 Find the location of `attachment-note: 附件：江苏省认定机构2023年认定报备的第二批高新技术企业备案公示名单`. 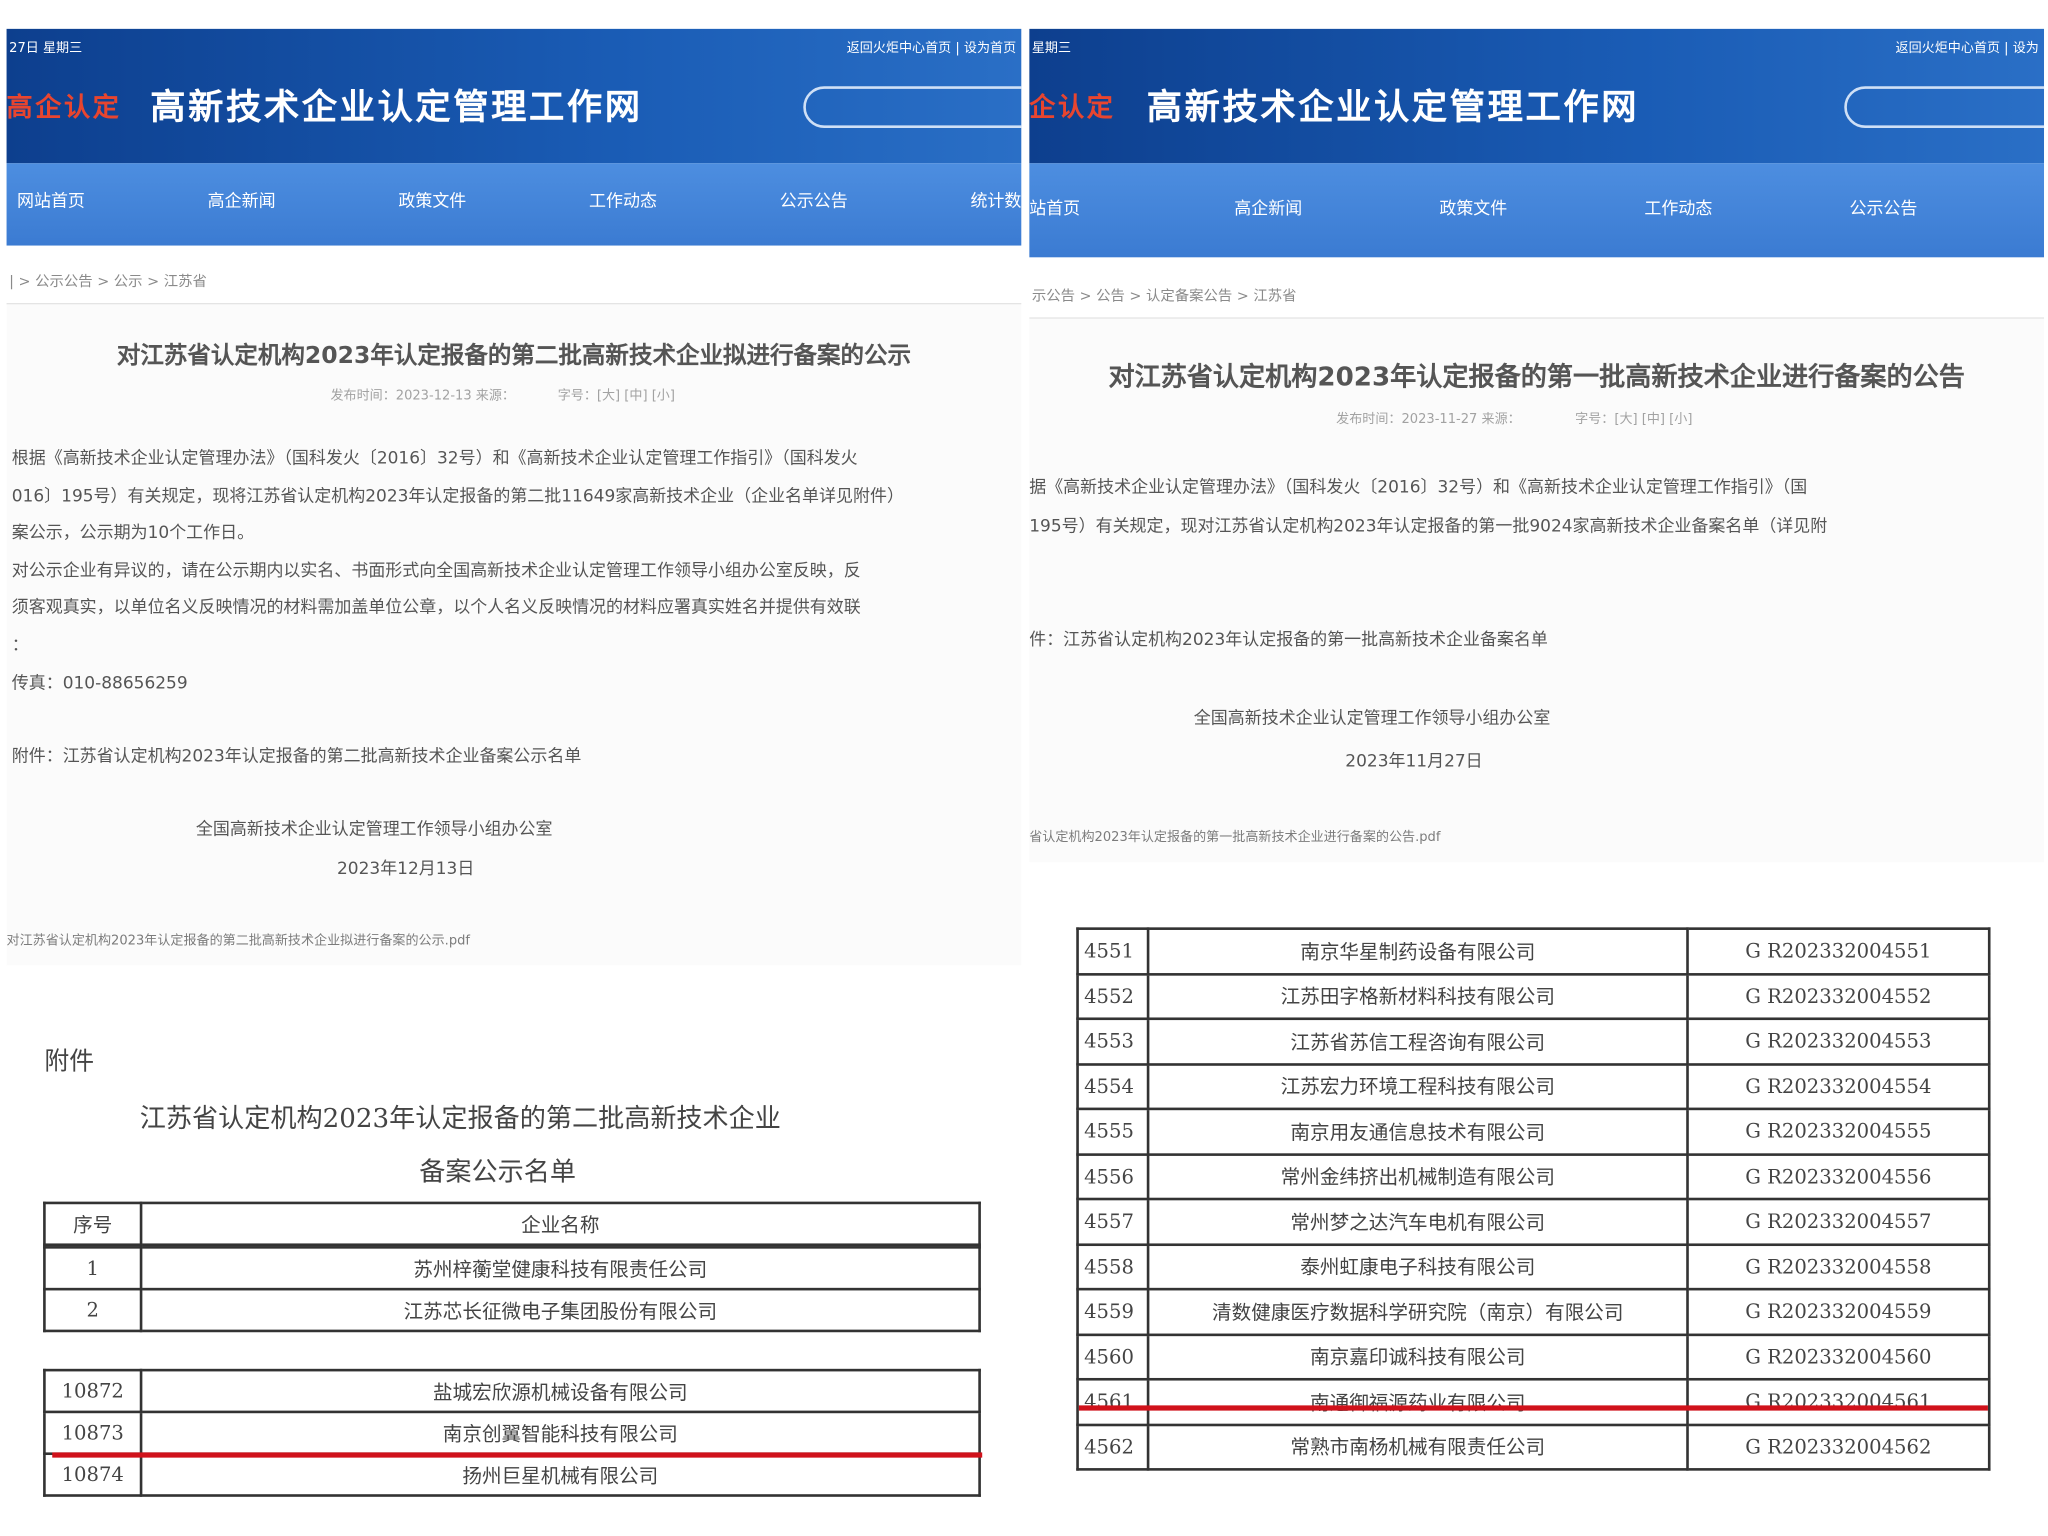

attachment-note: 附件：江苏省认定机构2023年认定报备的第二批高新技术企业备案公示名单 is located at coordinates (296, 757).